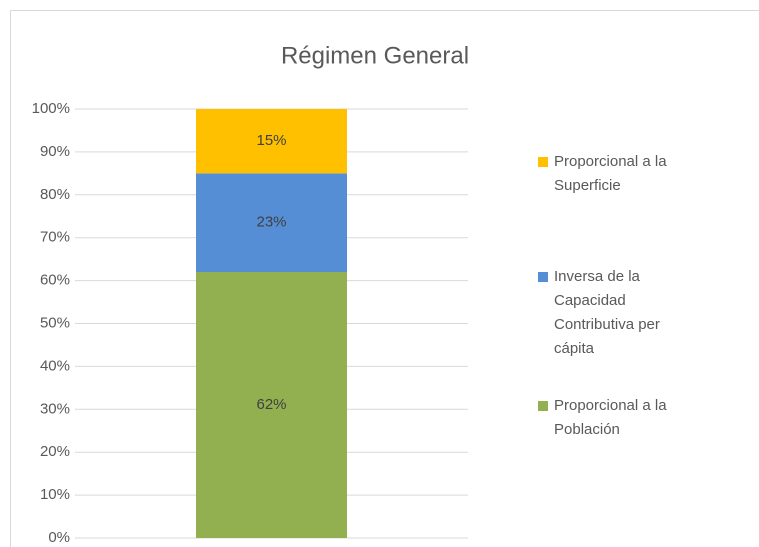 Image resolution: width=759 pixels, height=547 pixels. Describe the element at coordinates (55, 494) in the screenshot. I see `y-tick-label: 10%` at that location.